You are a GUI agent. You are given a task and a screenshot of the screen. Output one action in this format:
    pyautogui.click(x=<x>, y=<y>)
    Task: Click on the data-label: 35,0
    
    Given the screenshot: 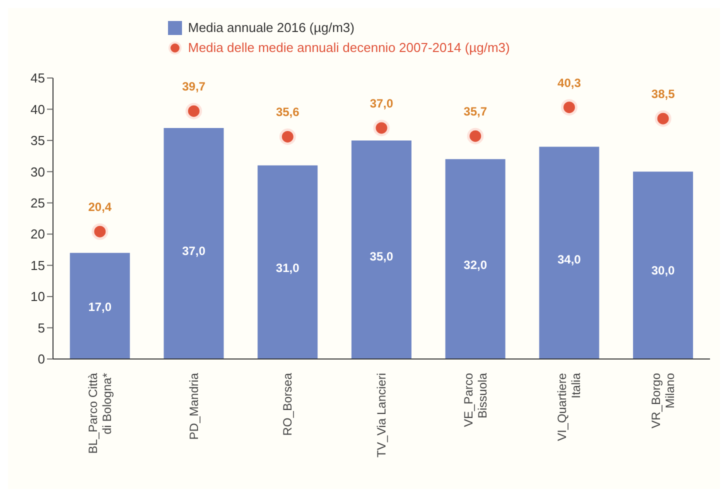 What is the action you would take?
    pyautogui.click(x=382, y=257)
    